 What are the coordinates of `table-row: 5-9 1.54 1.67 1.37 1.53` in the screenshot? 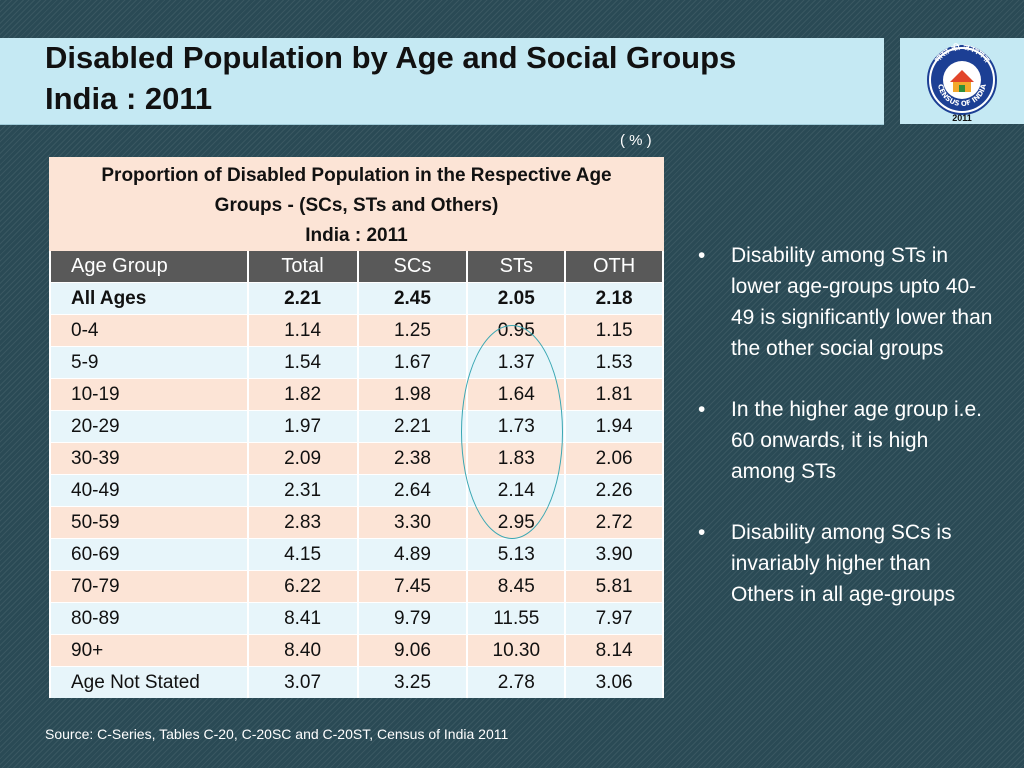 It's located at (356, 362).